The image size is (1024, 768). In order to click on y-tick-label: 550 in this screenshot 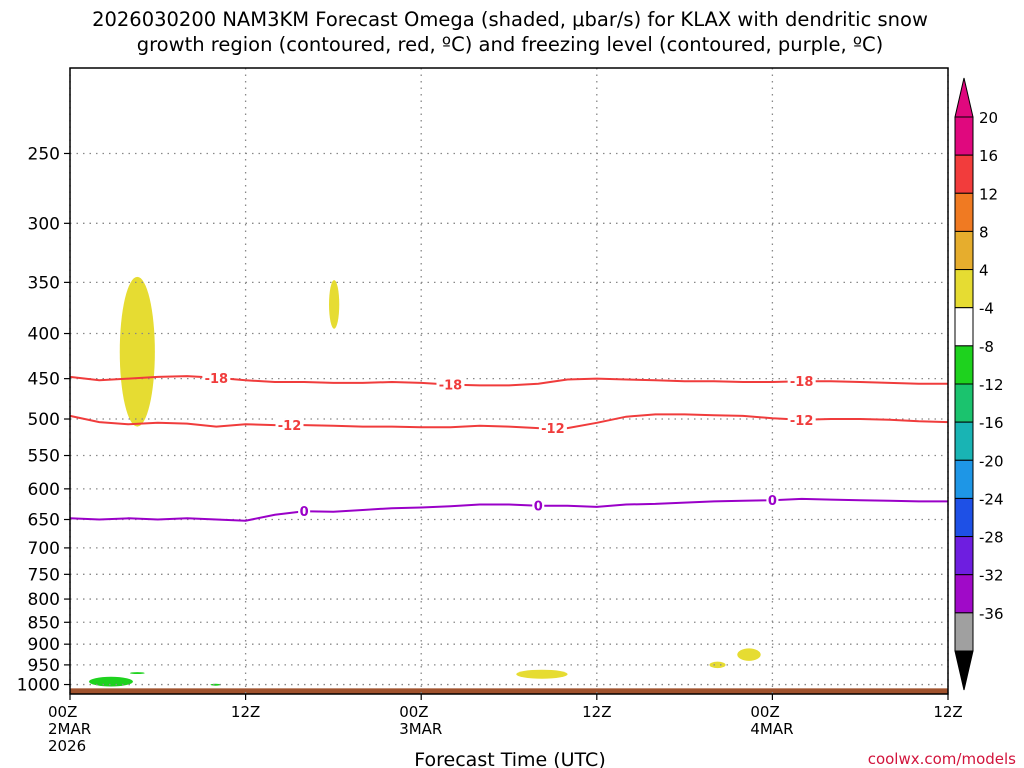, I will do `click(44, 457)`.